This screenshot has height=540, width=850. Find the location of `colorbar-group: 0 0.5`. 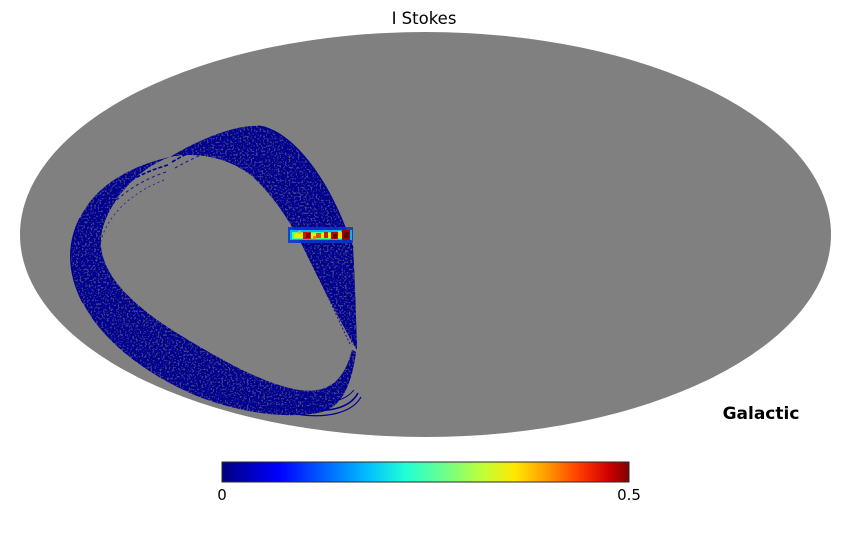

colorbar-group: 0 0.5 is located at coordinates (429, 482).